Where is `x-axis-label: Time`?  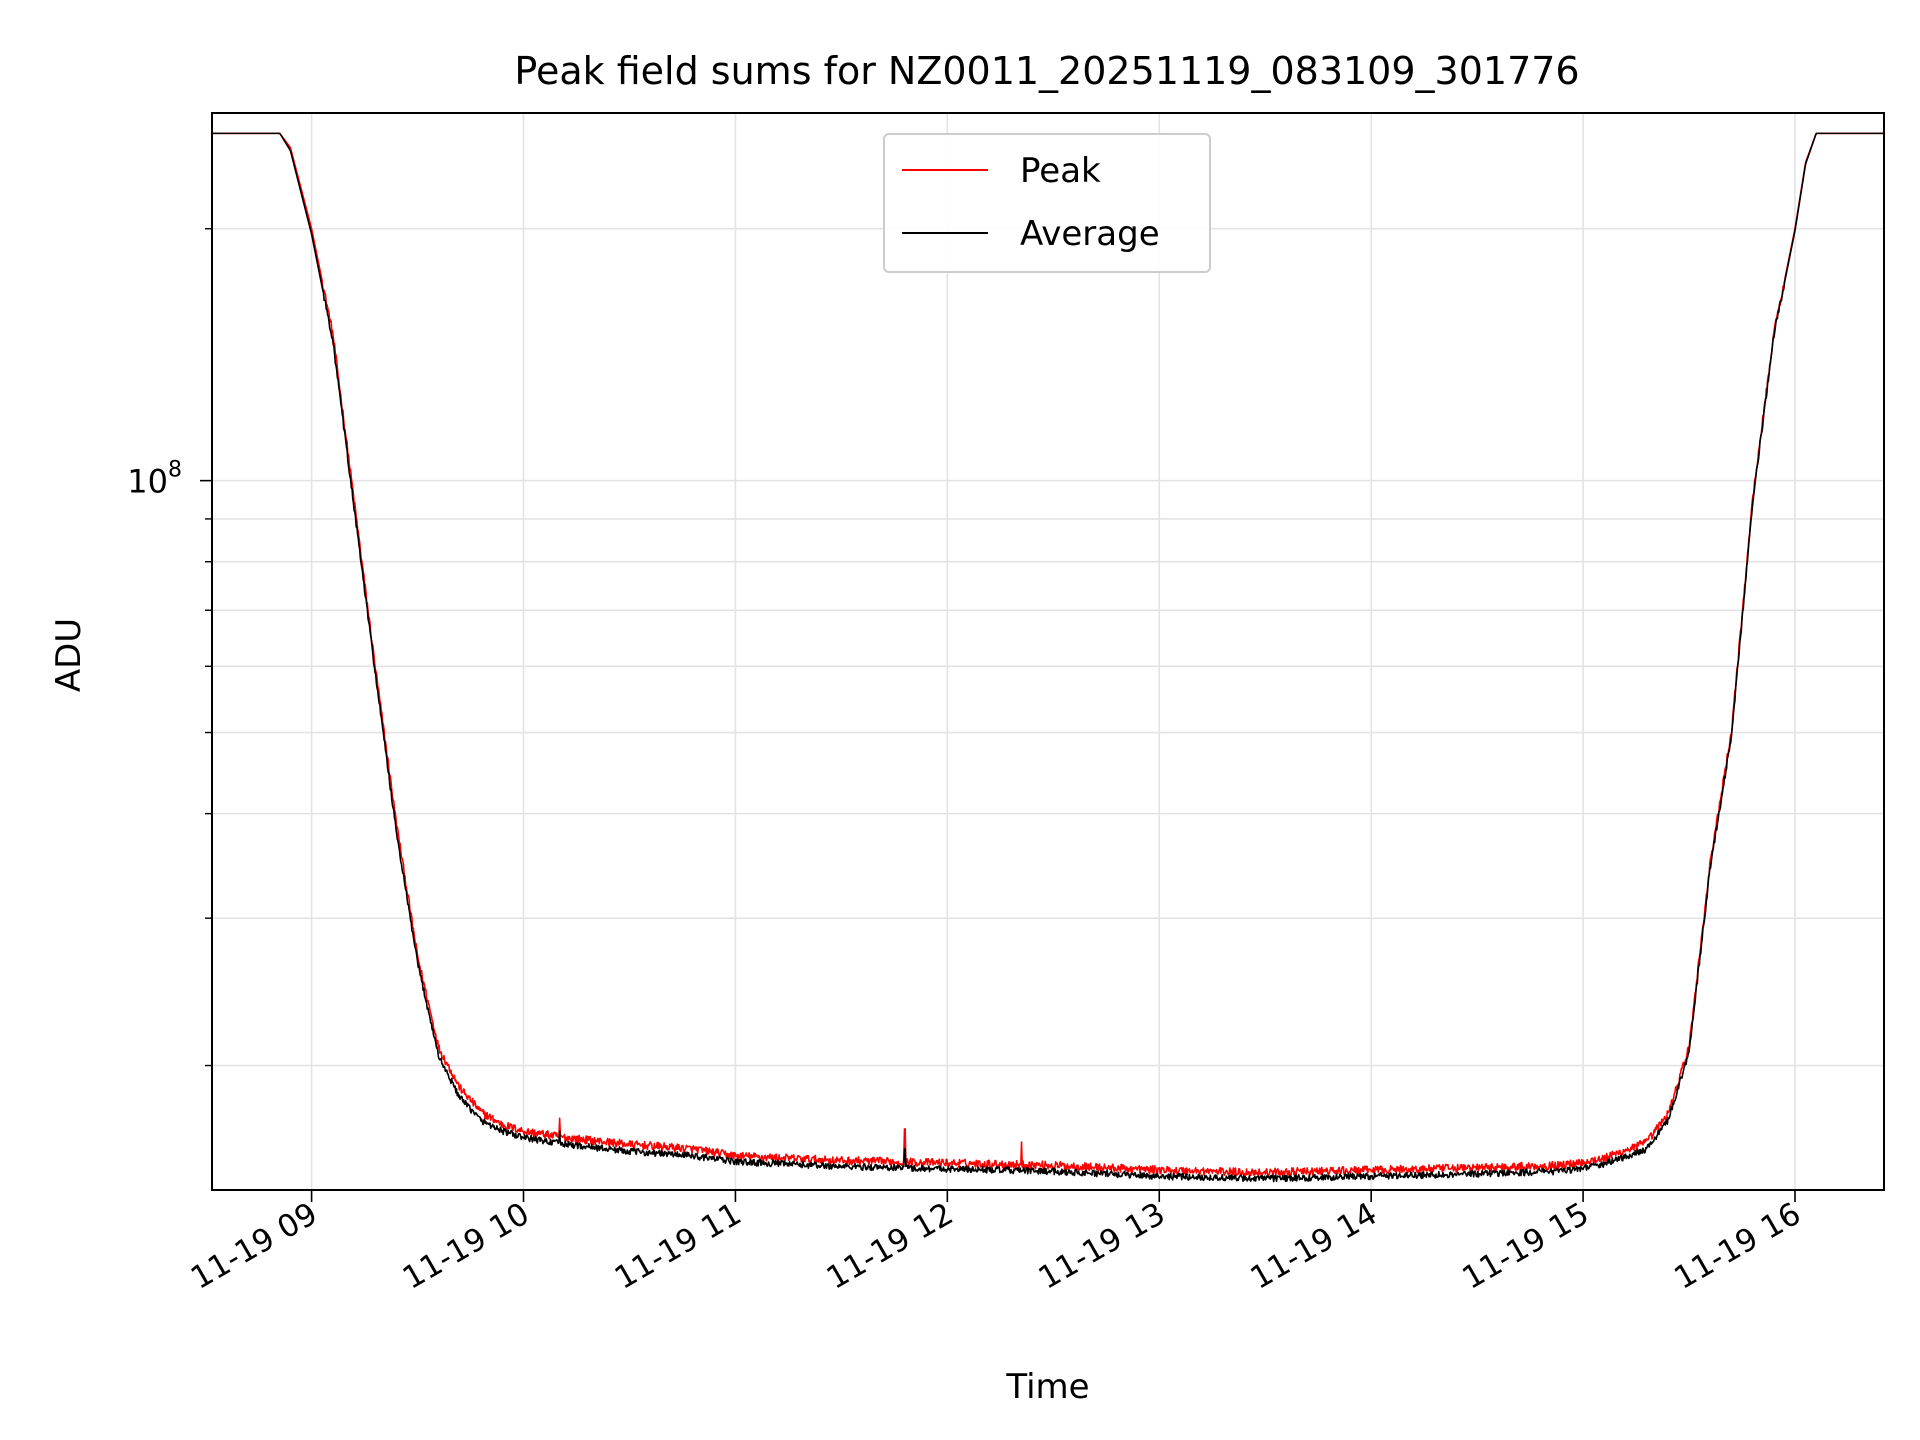 x-axis-label: Time is located at coordinates (1047, 1387).